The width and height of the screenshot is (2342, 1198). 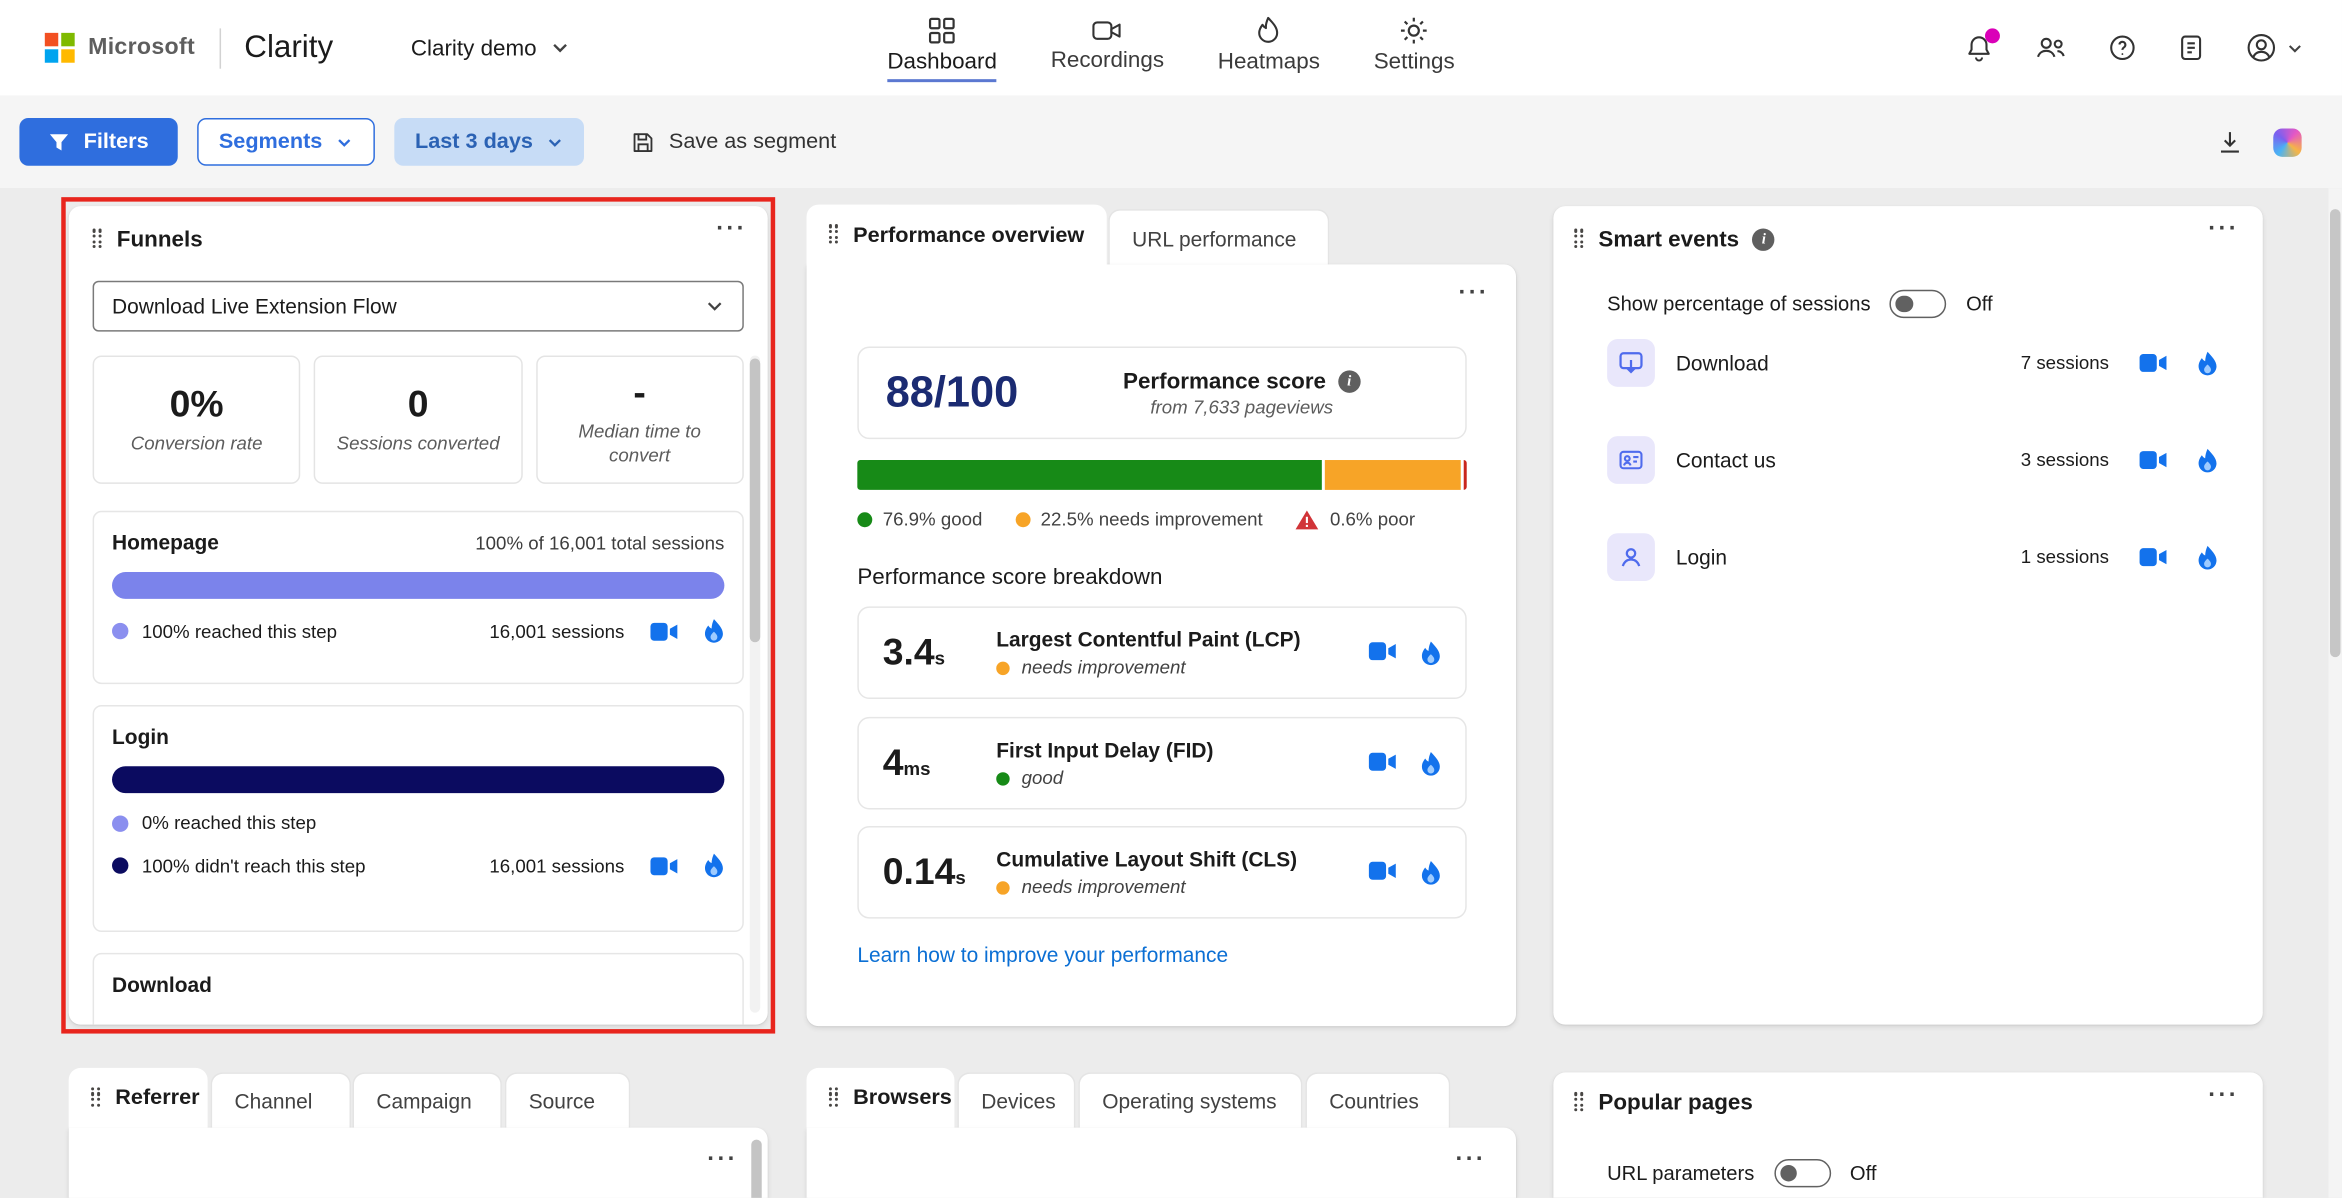 I want to click on legend-dot, so click(x=1023, y=520).